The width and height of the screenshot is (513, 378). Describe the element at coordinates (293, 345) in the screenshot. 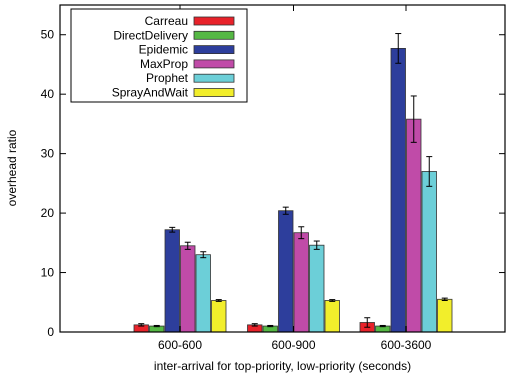

I see `x-tick-label: 600-900` at that location.